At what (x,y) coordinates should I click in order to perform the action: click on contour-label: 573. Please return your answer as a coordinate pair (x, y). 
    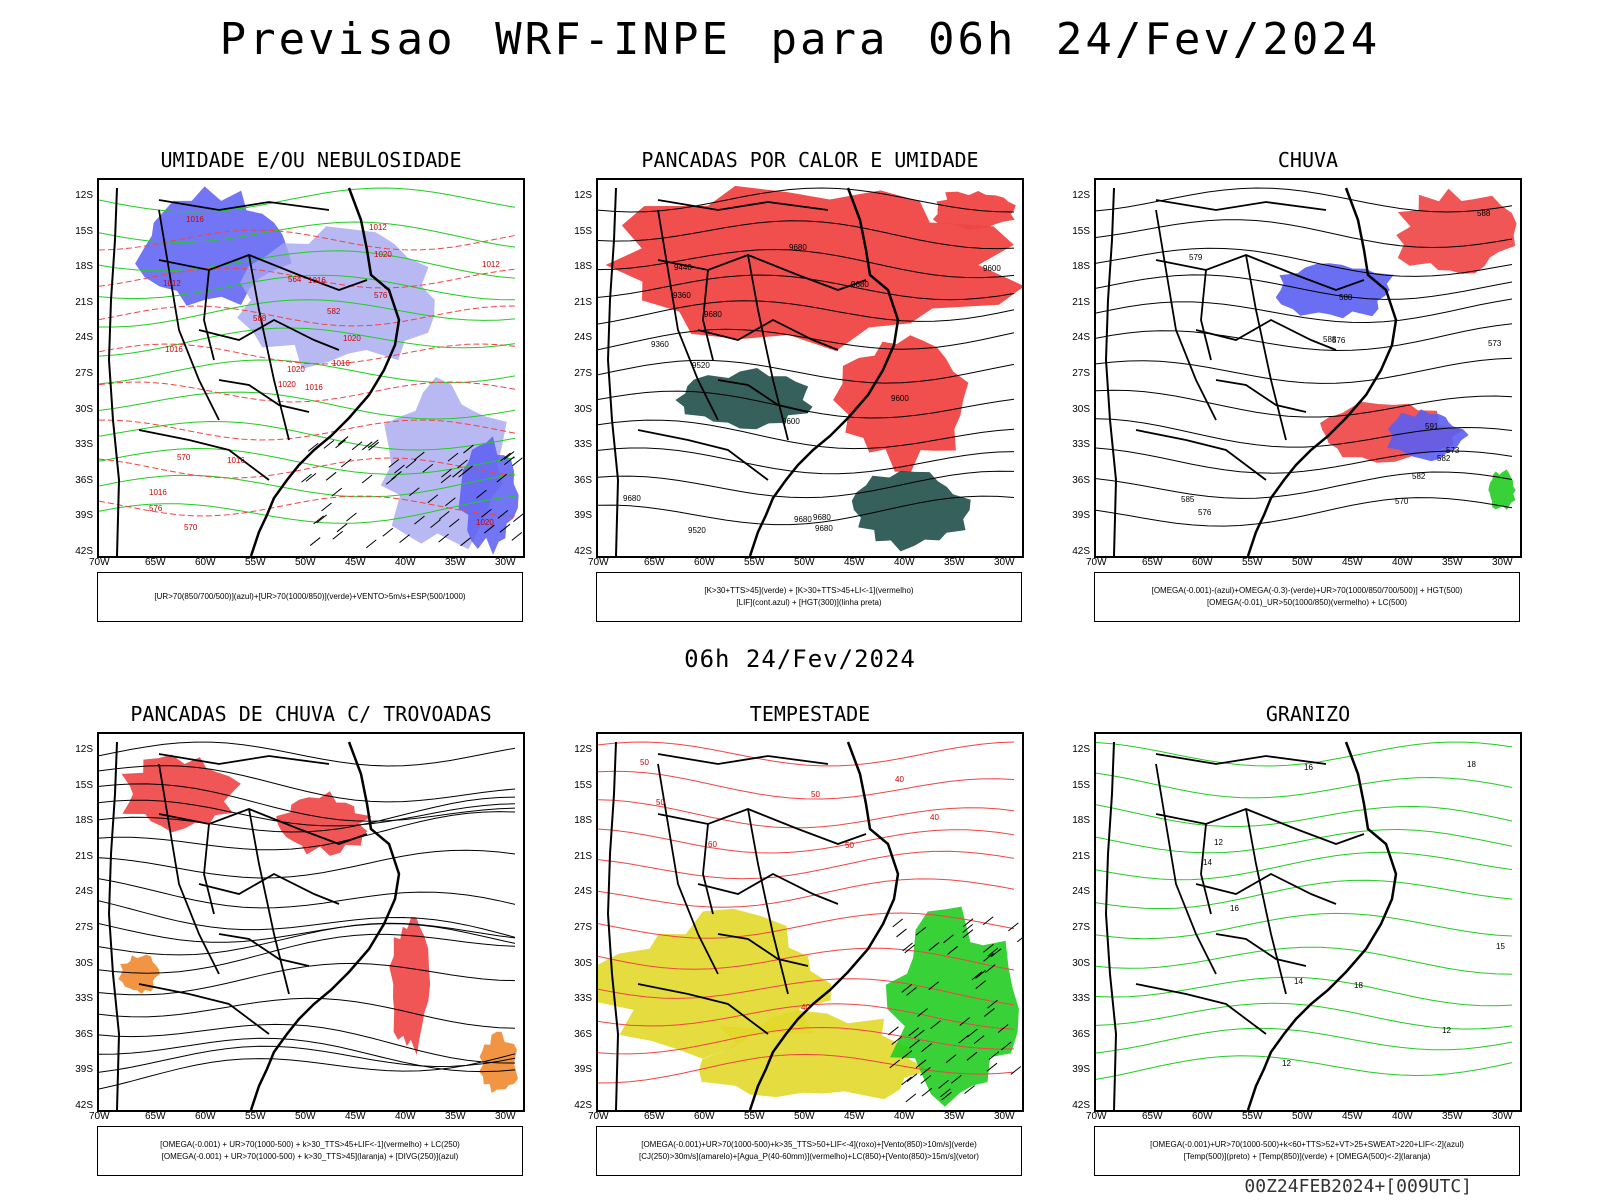
    Looking at the image, I should click on (1495, 343).